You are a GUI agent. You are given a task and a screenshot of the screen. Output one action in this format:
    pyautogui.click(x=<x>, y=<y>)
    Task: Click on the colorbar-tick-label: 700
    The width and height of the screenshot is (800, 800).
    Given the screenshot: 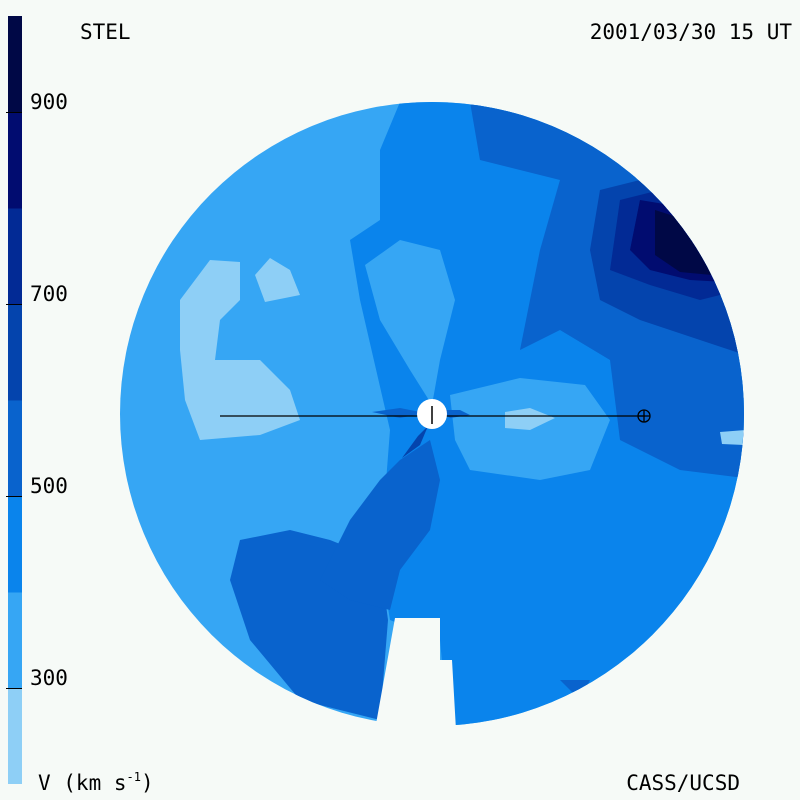 What is the action you would take?
    pyautogui.click(x=49, y=294)
    